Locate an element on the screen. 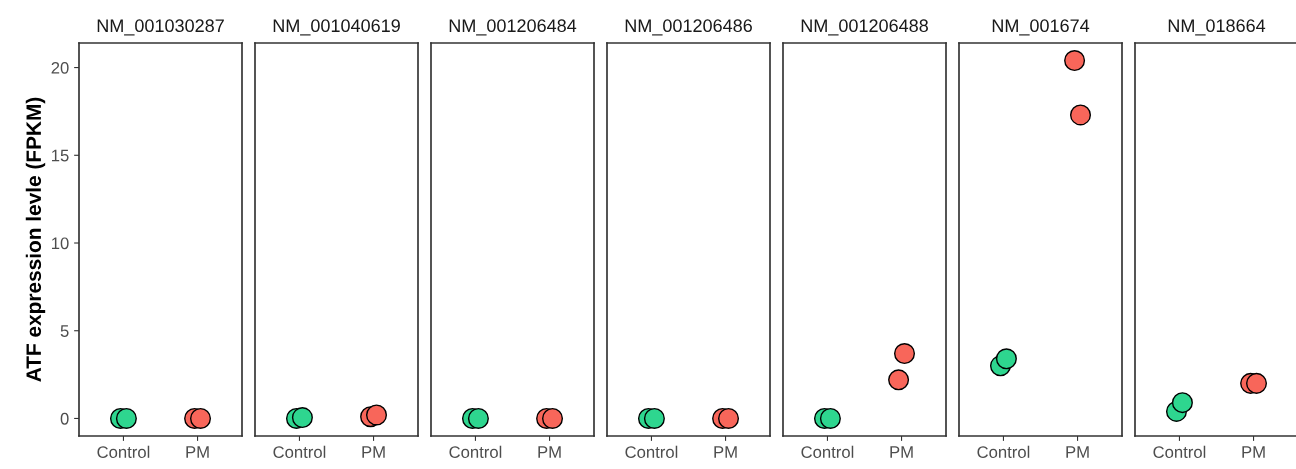  y-tick-label: 20 is located at coordinates (60, 67).